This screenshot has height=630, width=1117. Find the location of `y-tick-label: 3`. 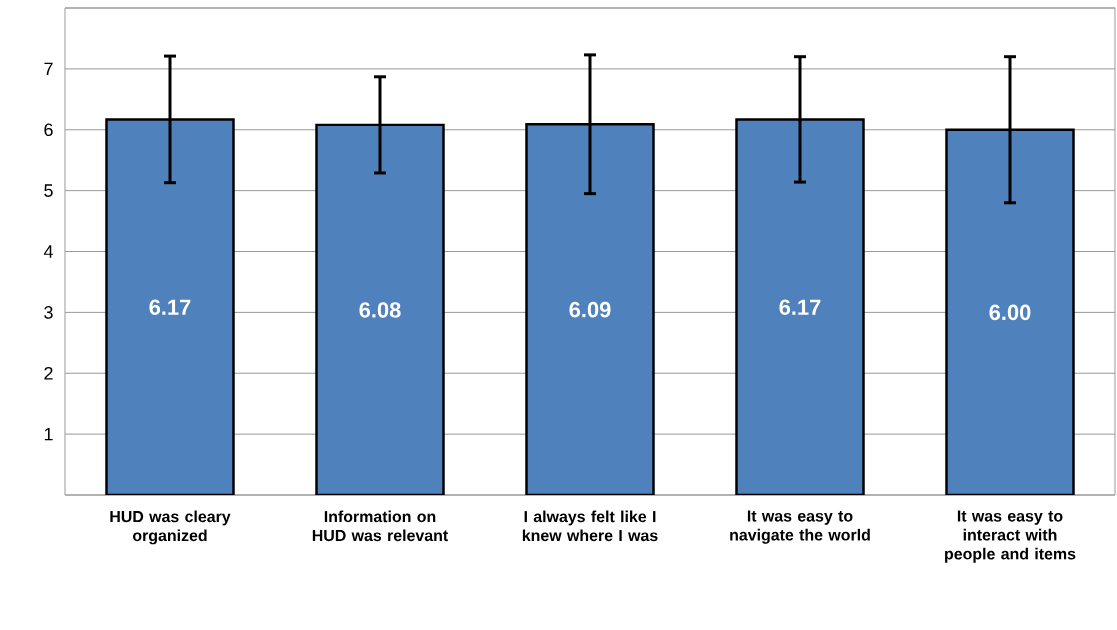

y-tick-label: 3 is located at coordinates (48, 312).